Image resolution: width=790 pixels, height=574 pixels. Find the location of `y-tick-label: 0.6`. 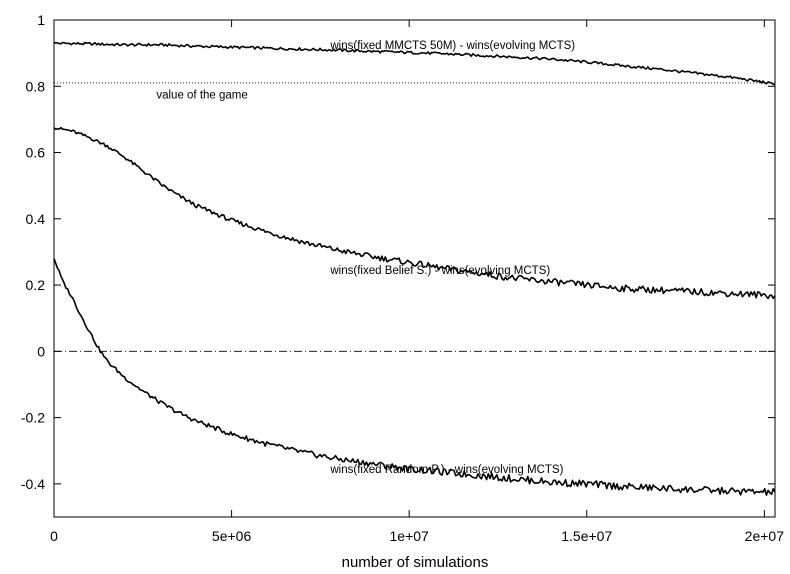

y-tick-label: 0.6 is located at coordinates (36, 153).